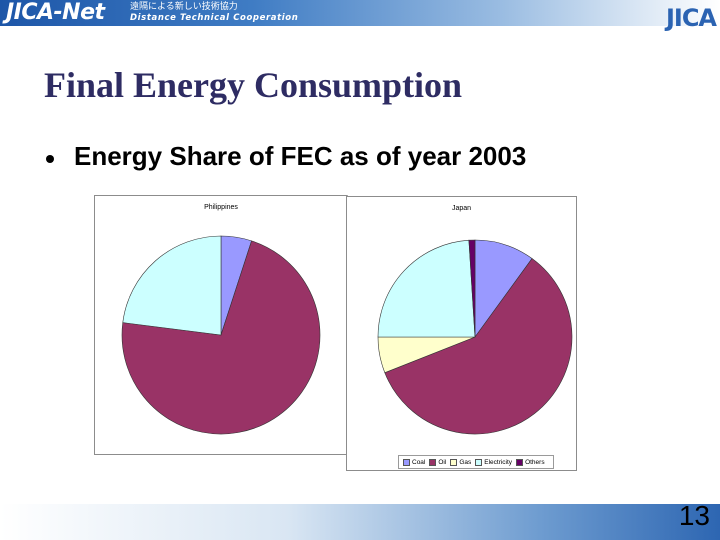 This screenshot has height=540, width=720. Describe the element at coordinates (360, 522) in the screenshot. I see `footer-band` at that location.